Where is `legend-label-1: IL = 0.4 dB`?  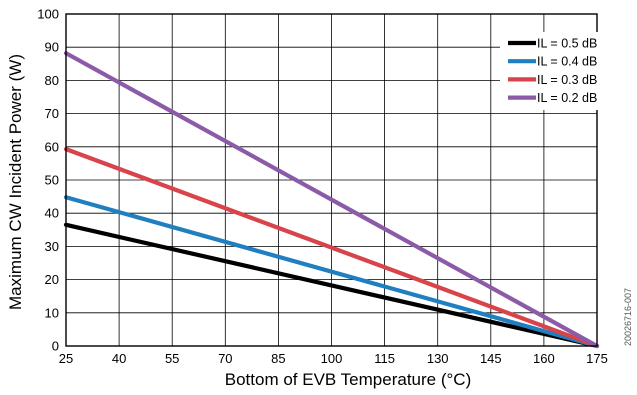
legend-label-1: IL = 0.4 dB is located at coordinates (567, 62).